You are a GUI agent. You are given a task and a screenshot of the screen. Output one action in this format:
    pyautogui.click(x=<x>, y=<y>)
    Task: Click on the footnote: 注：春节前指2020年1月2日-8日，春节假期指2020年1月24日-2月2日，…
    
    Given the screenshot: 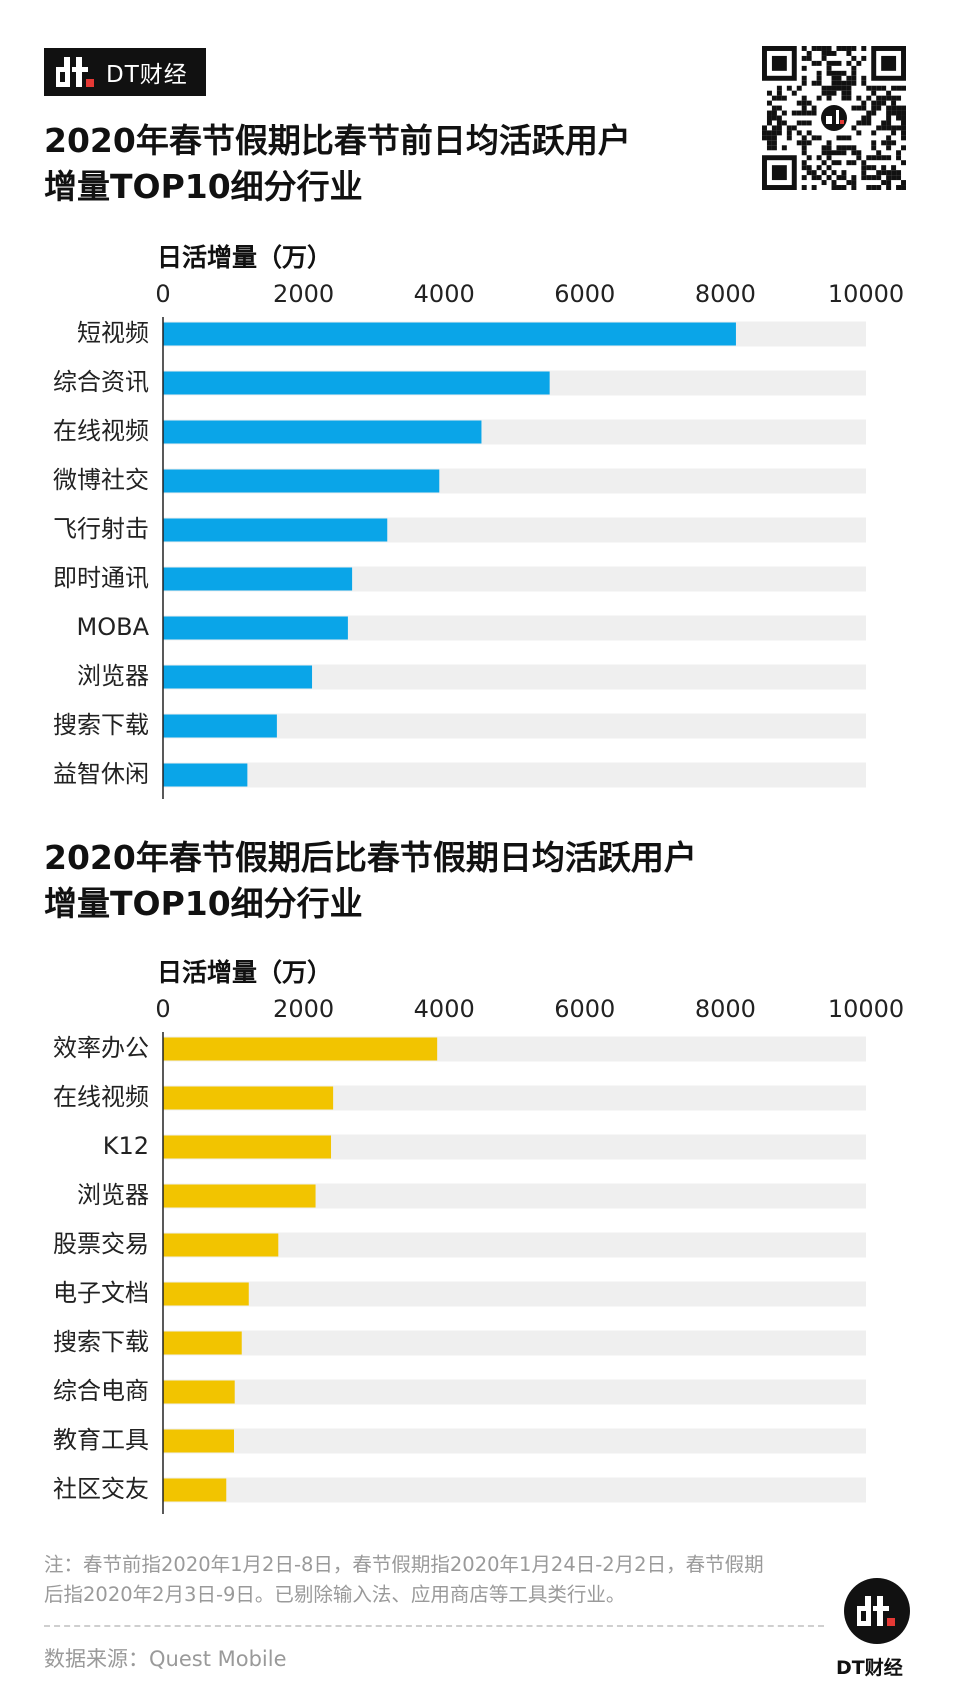 What is the action you would take?
    pyautogui.click(x=439, y=1580)
    